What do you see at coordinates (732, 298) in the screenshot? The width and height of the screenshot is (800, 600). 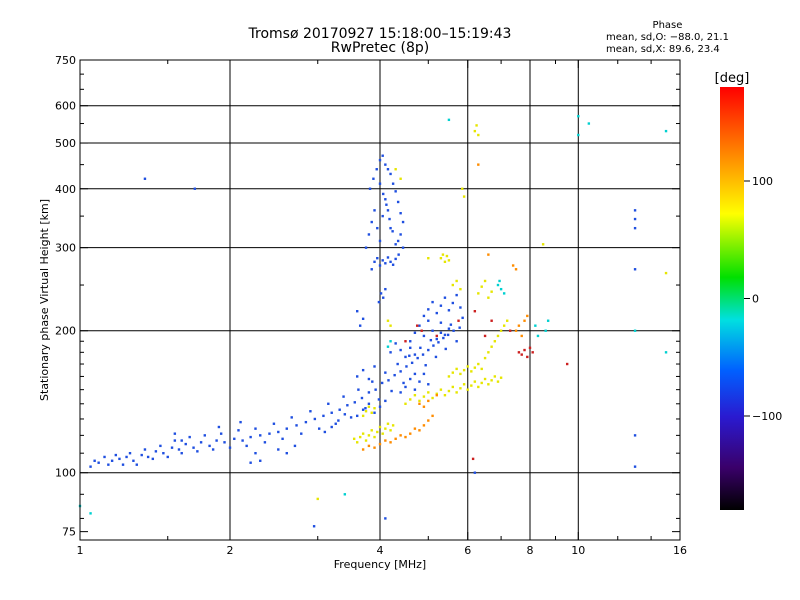 I see `colorbar` at bounding box center [732, 298].